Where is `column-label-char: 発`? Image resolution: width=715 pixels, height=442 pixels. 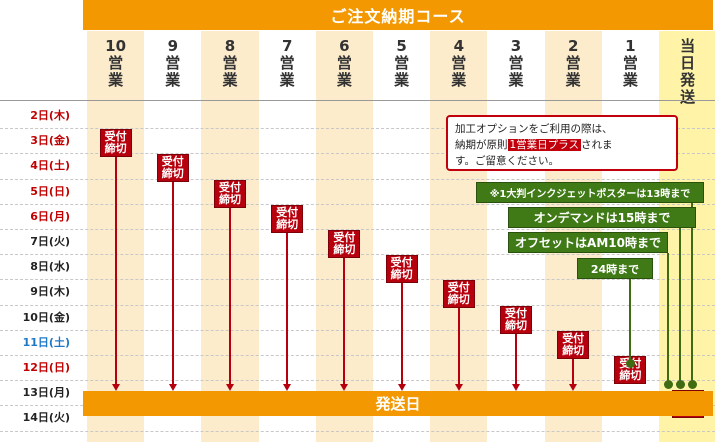 column-label-char: 発 is located at coordinates (688, 80).